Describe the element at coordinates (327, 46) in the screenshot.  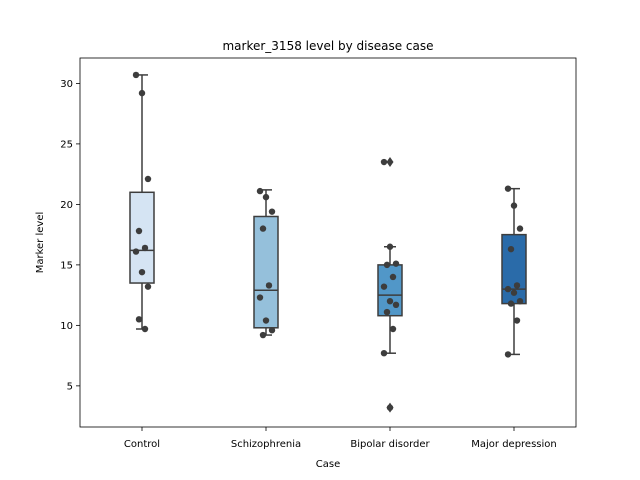
I see `chart-title: marker_3158 level by disease case` at that location.